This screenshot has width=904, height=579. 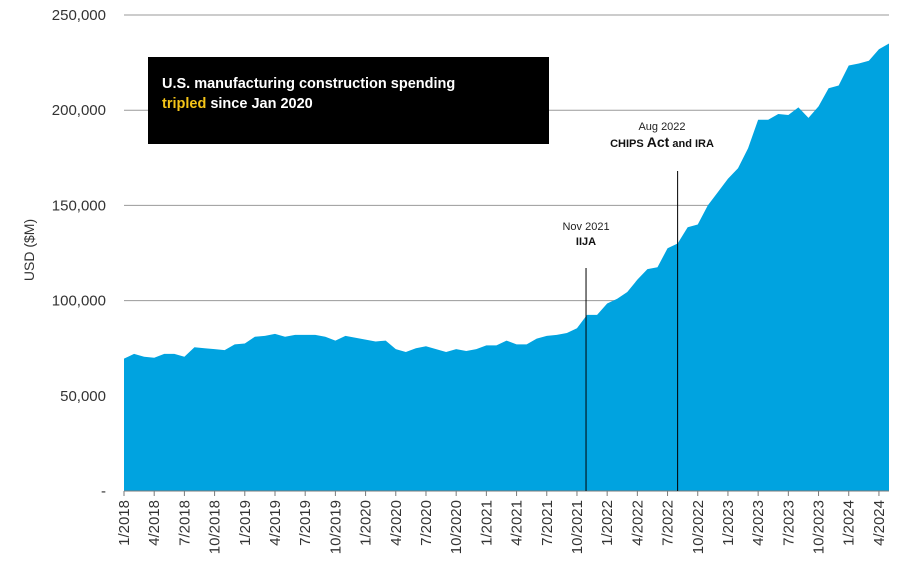 I want to click on x-tick-label: 4/2024, so click(x=879, y=523).